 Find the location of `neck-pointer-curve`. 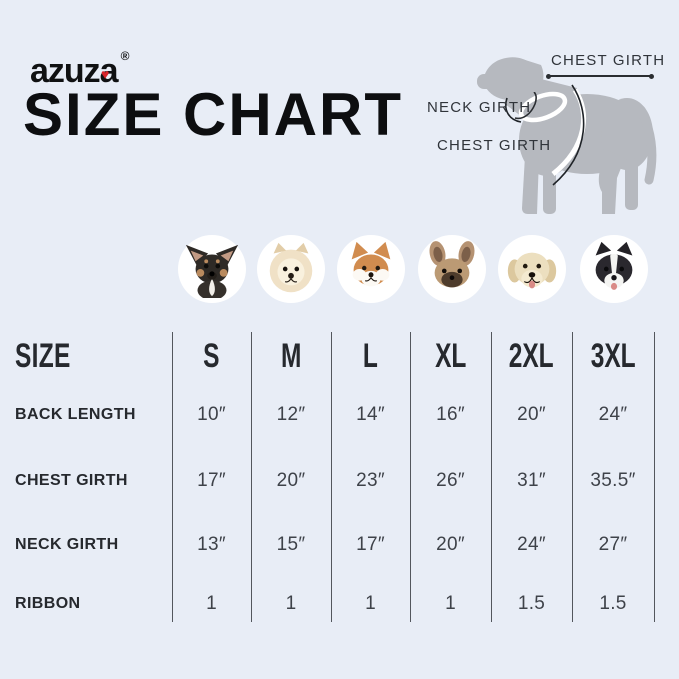

neck-pointer-curve is located at coordinates (525, 106).